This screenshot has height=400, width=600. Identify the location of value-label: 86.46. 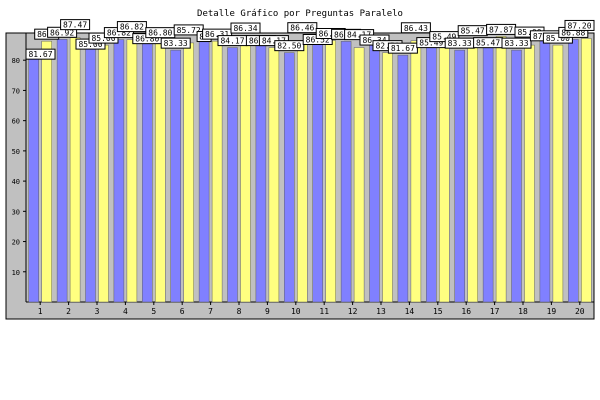
(302, 28).